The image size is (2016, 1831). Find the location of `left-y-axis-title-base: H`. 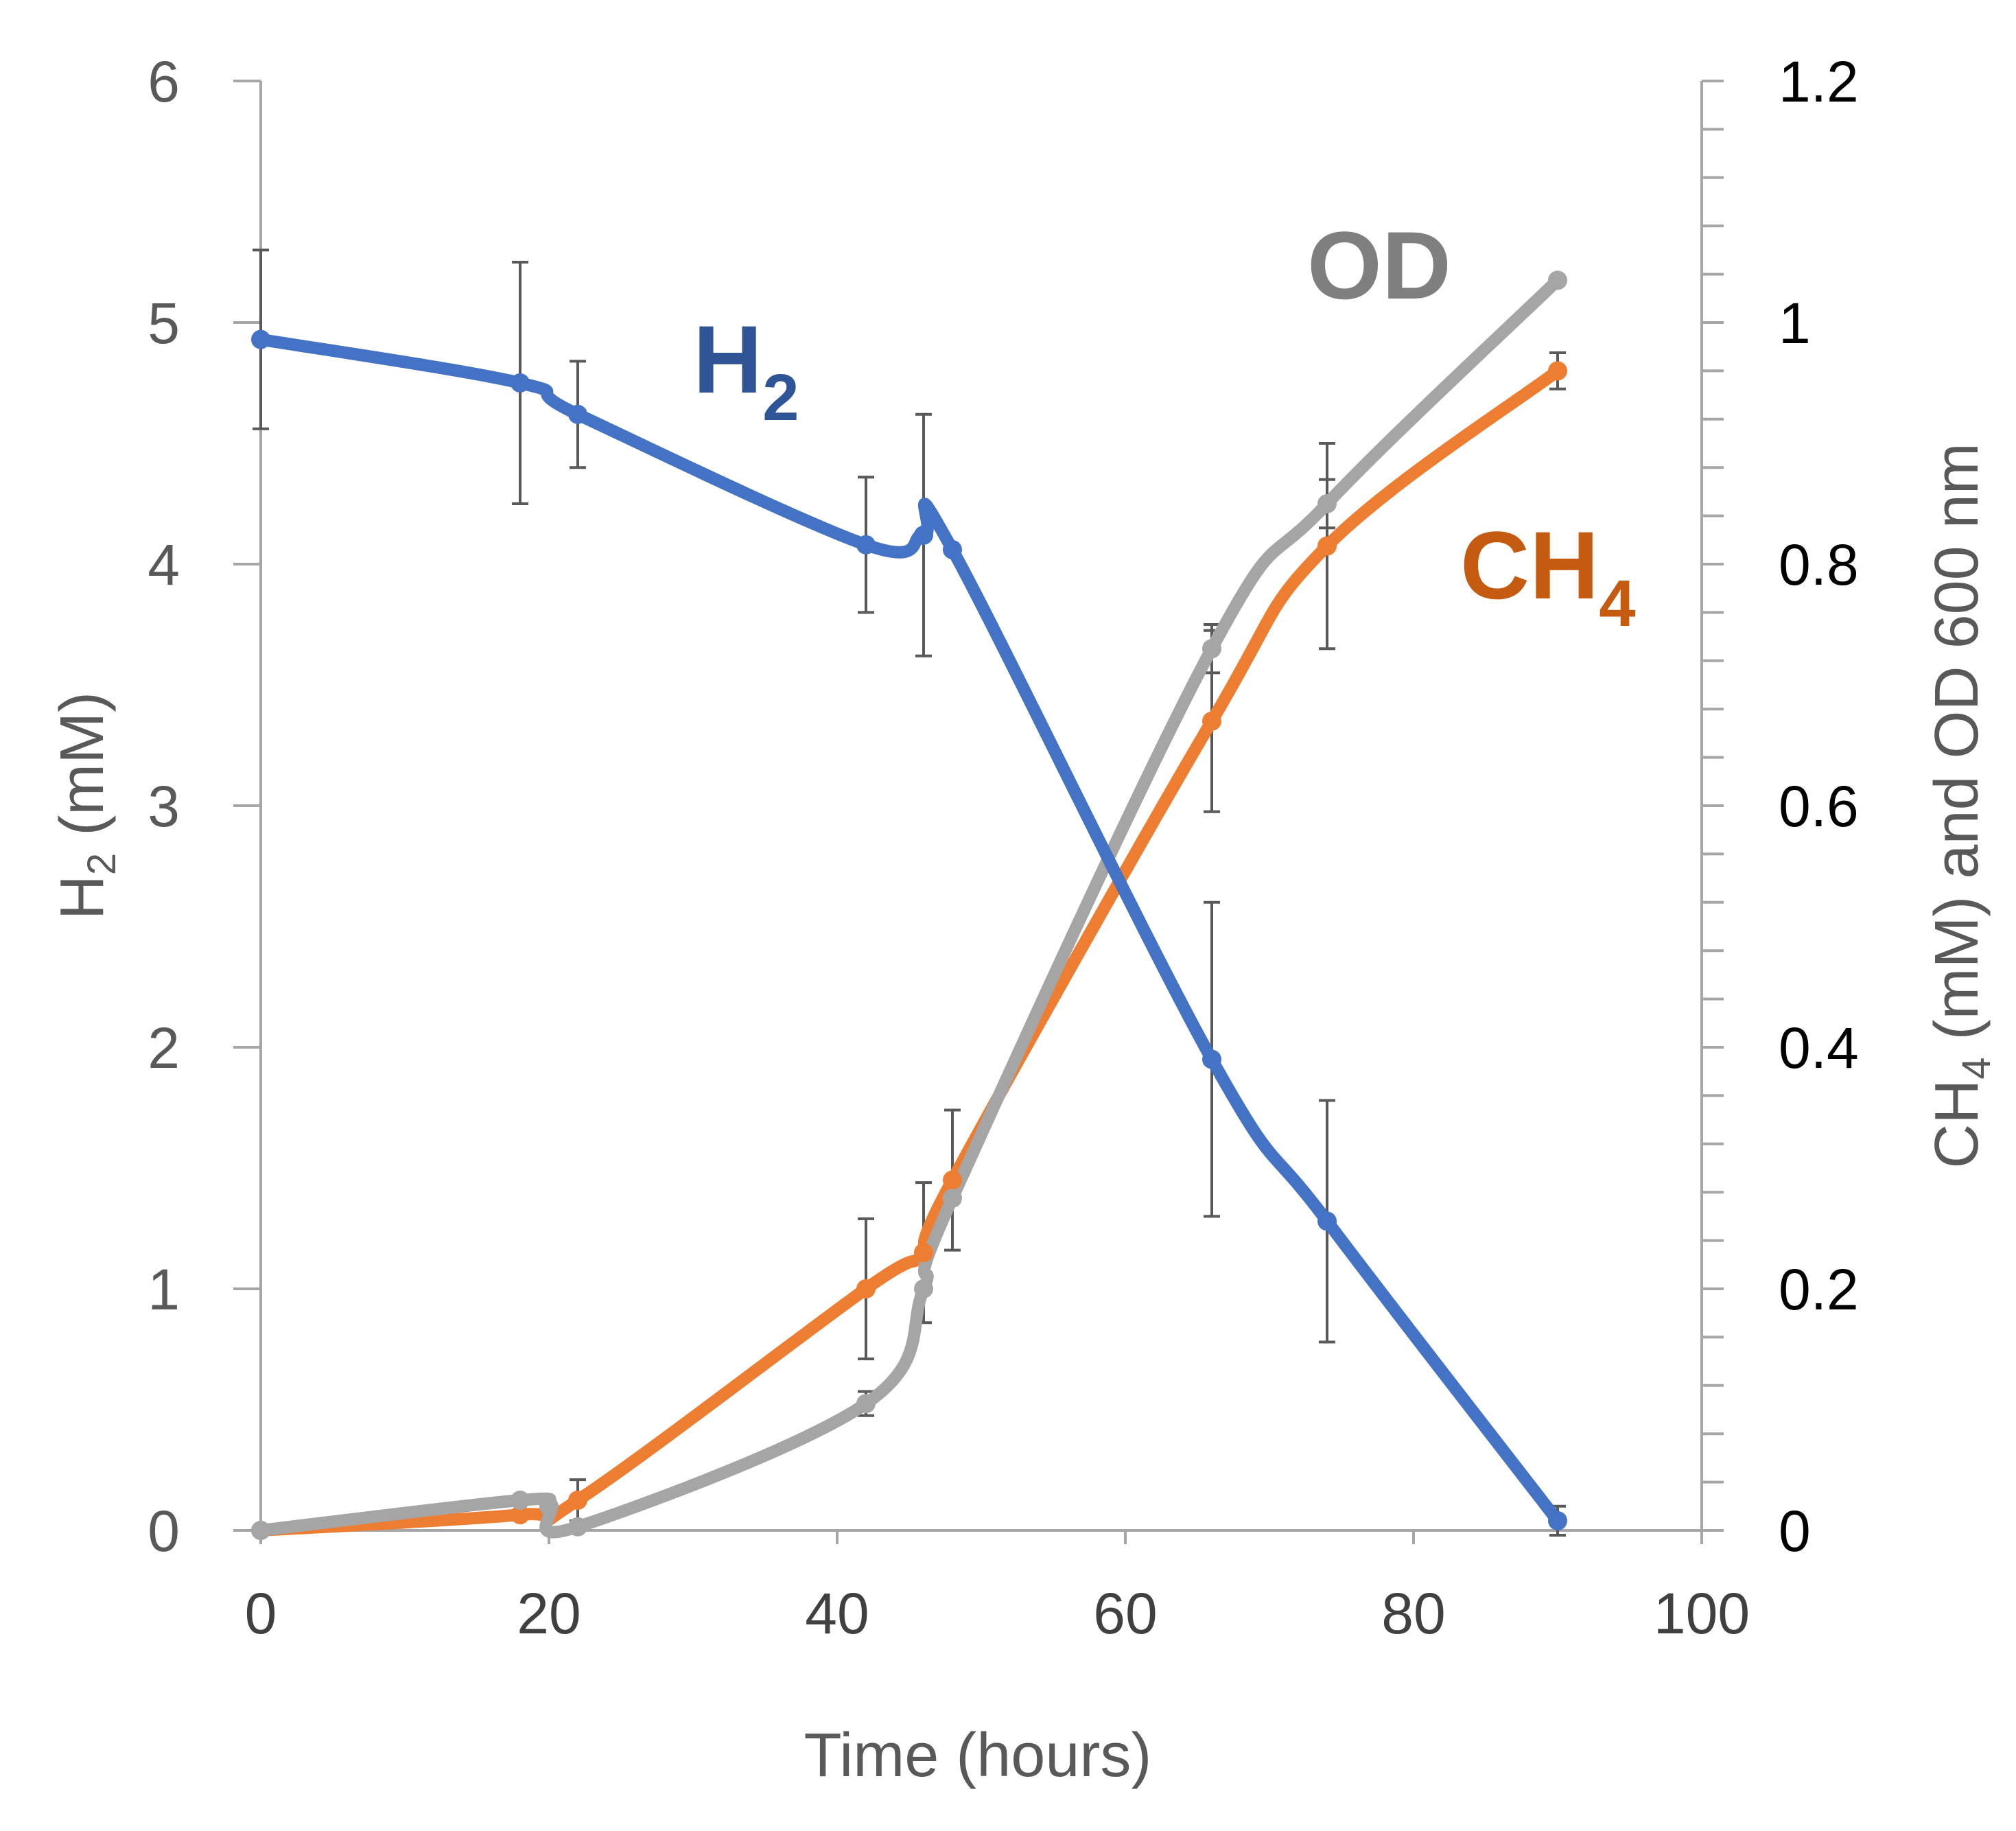

left-y-axis-title-base: H is located at coordinates (82, 898).